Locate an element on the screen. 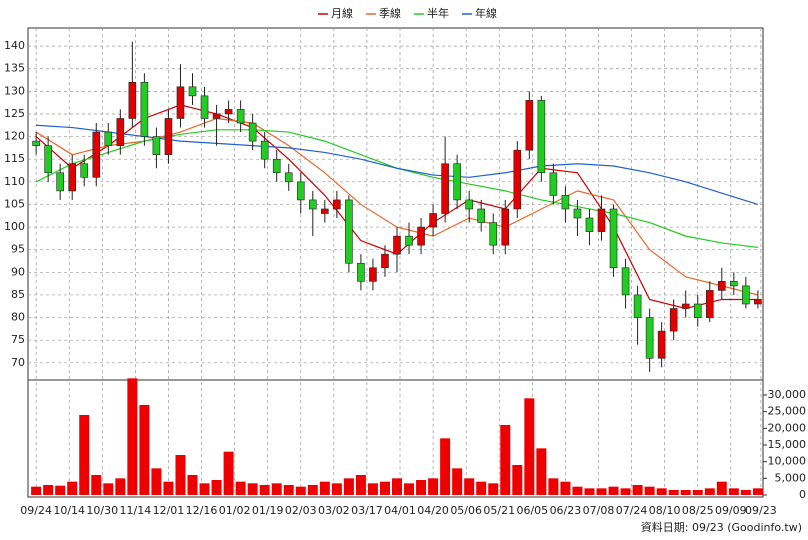 This screenshot has height=540, width=808. y-tick-label: 100 is located at coordinates (14, 226).